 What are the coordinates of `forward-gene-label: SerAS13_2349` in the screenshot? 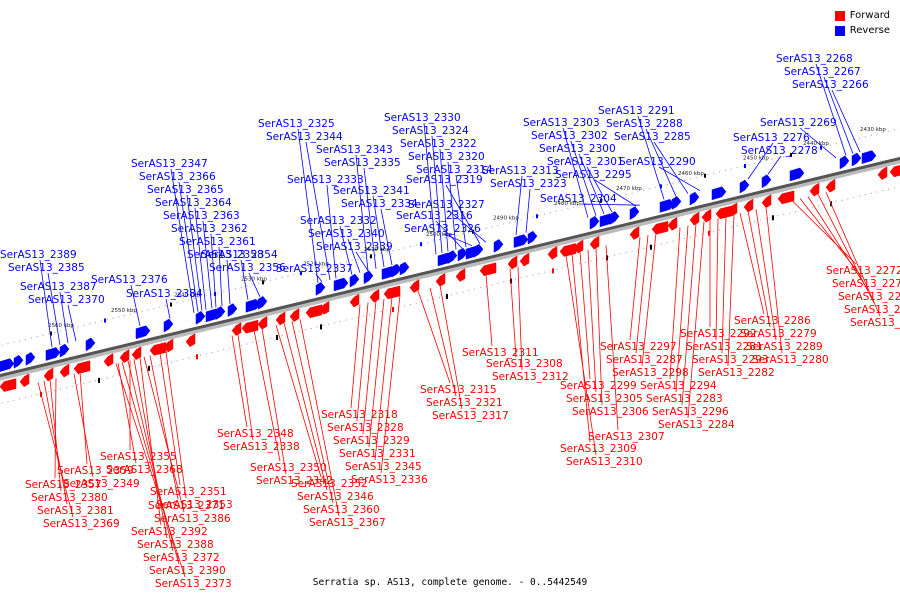 It's located at (101, 484).